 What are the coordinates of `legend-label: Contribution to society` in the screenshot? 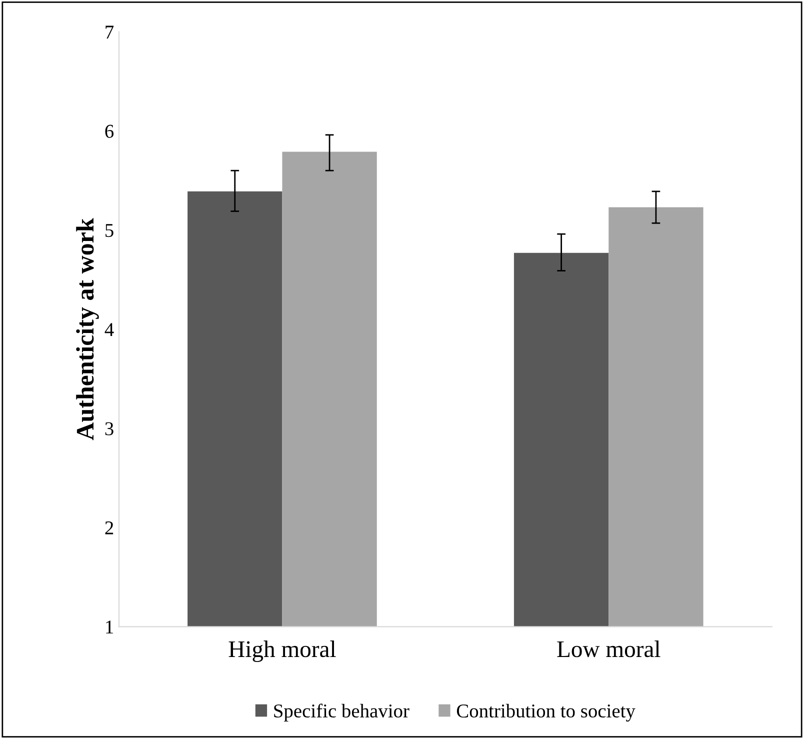 It's located at (546, 713).